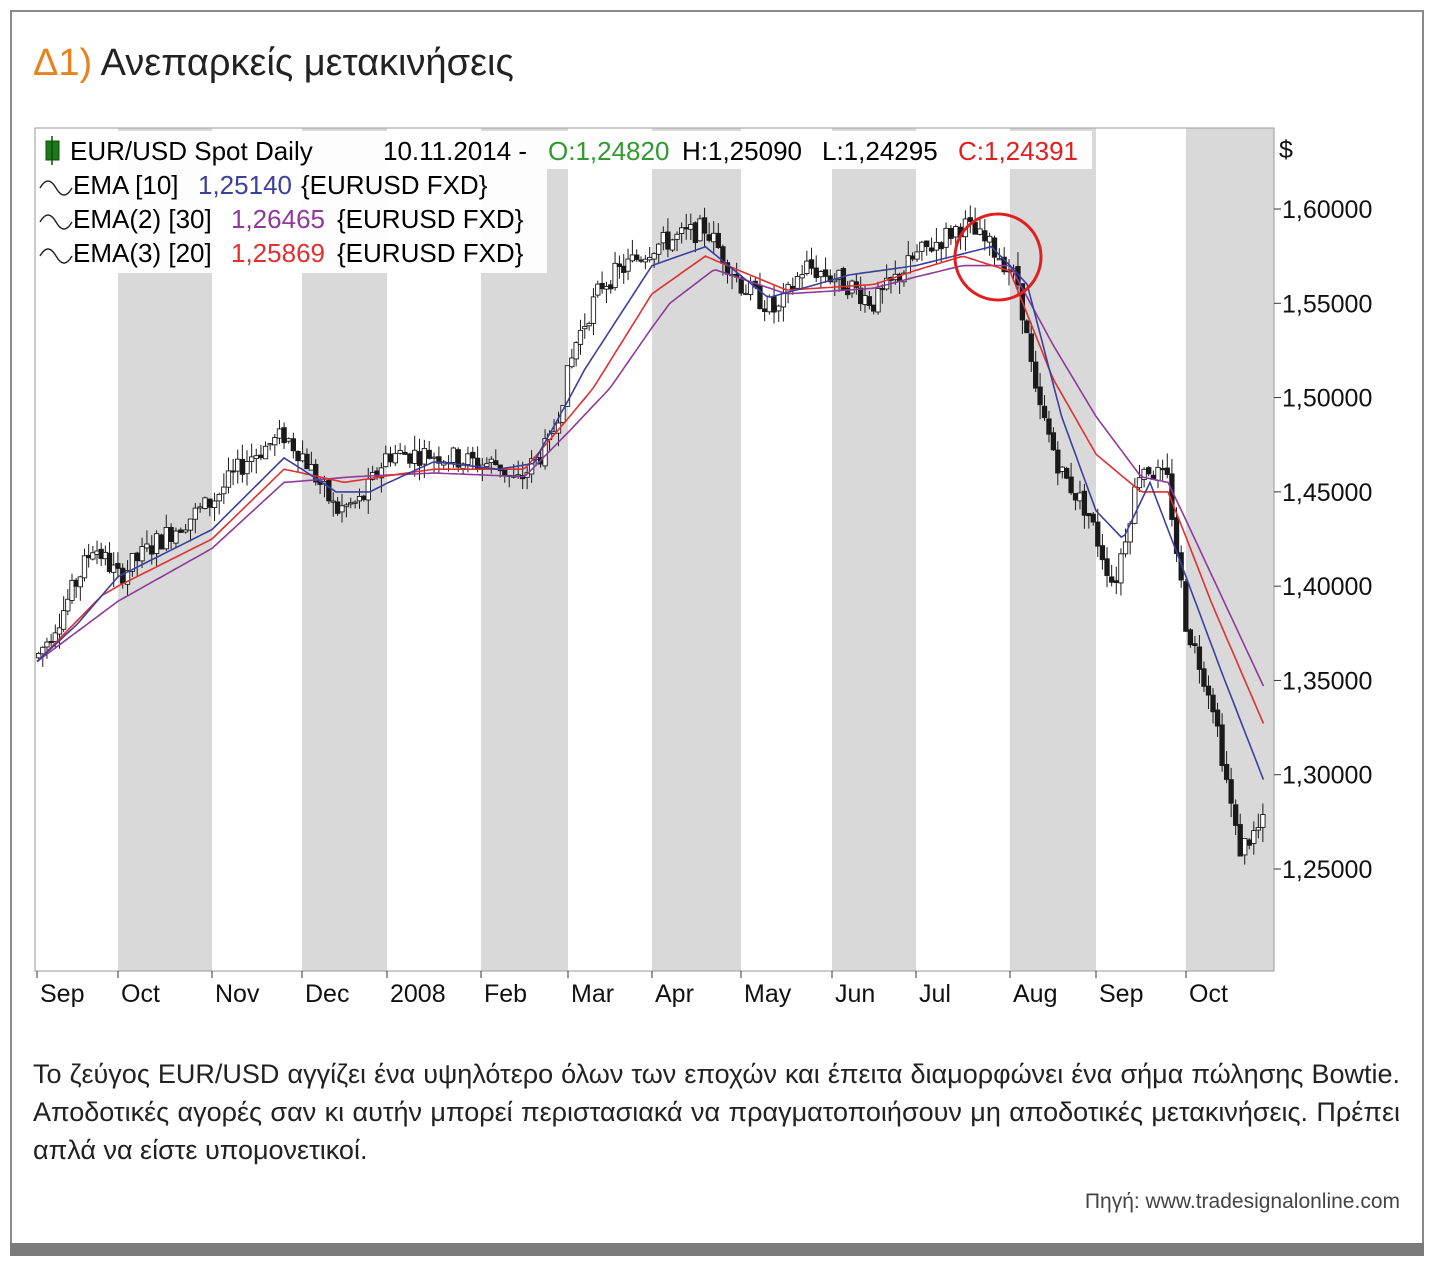 The width and height of the screenshot is (1437, 1268). What do you see at coordinates (191, 151) in the screenshot?
I see `legend-symbol: EUR/USD Spot Daily` at bounding box center [191, 151].